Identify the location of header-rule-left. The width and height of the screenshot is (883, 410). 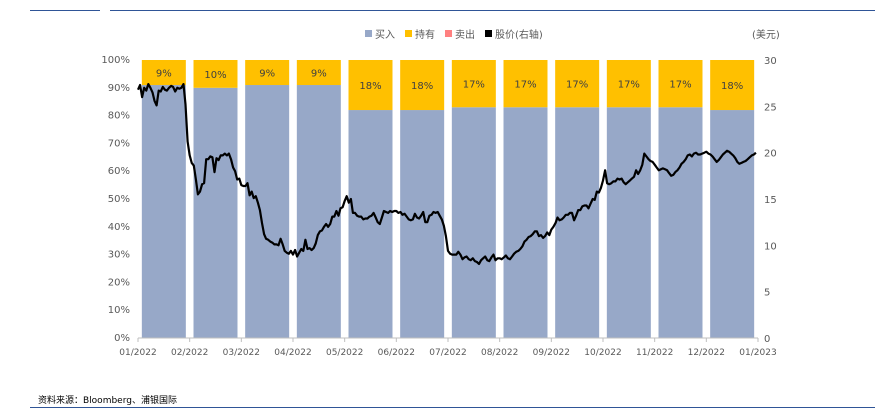
(65, 10).